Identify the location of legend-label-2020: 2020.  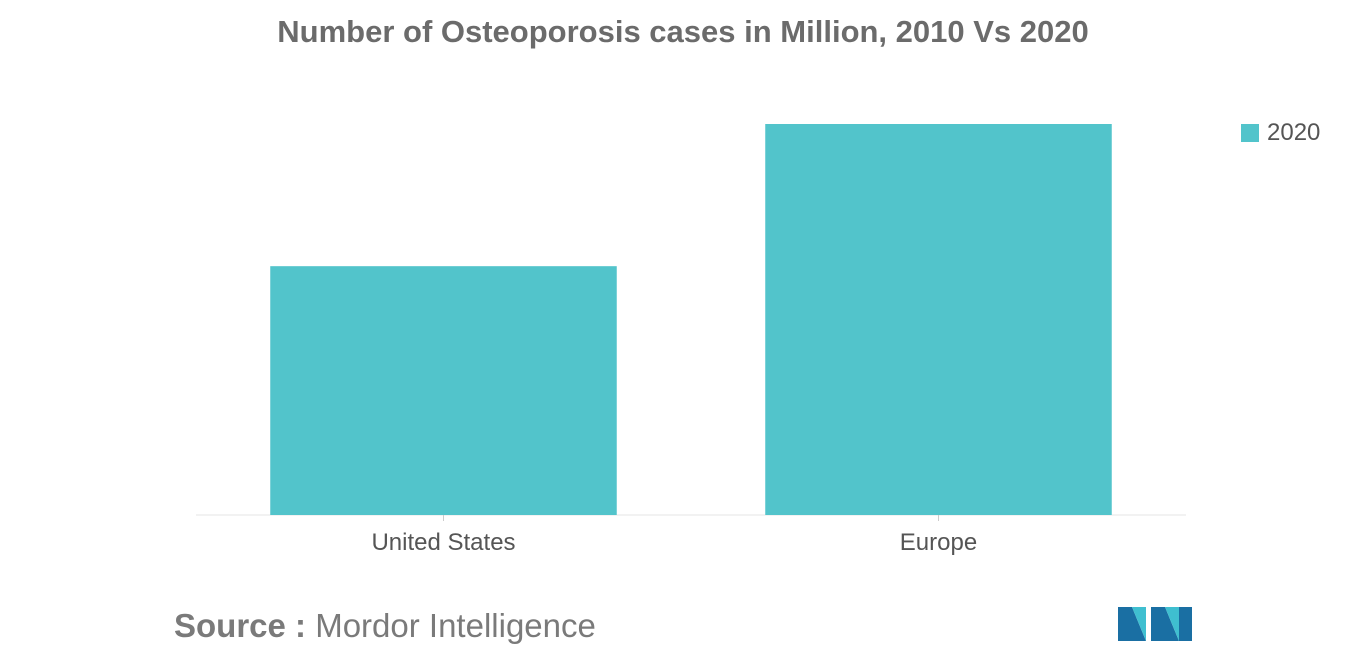
(1294, 132).